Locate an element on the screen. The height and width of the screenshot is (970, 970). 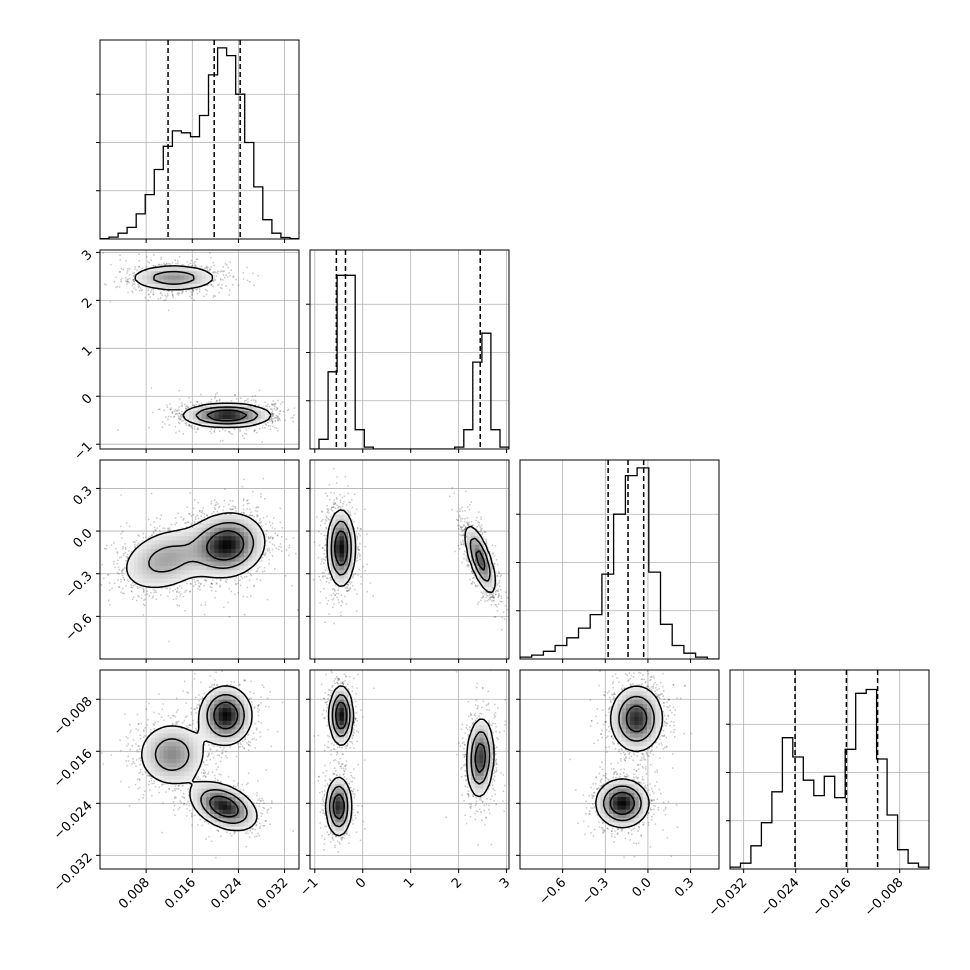
y-tick-label: 0 is located at coordinates (87, 399).